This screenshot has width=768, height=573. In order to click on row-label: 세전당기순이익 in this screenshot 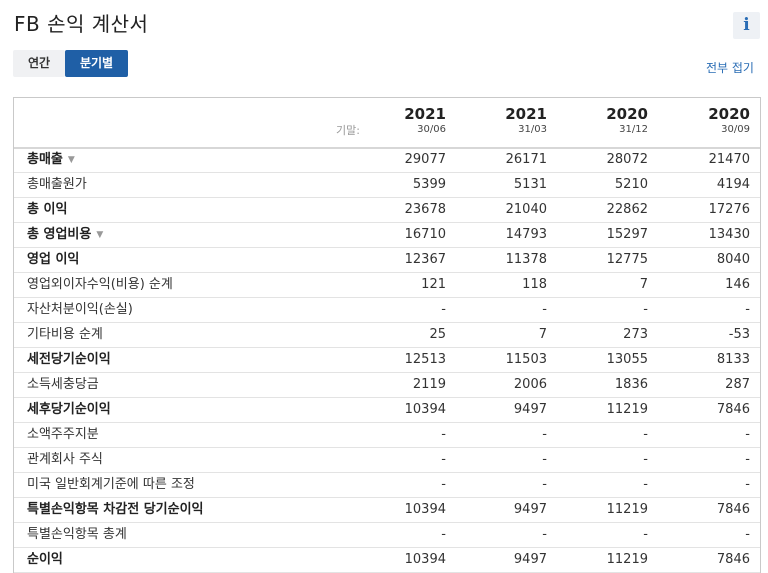, I will do `click(69, 360)`.